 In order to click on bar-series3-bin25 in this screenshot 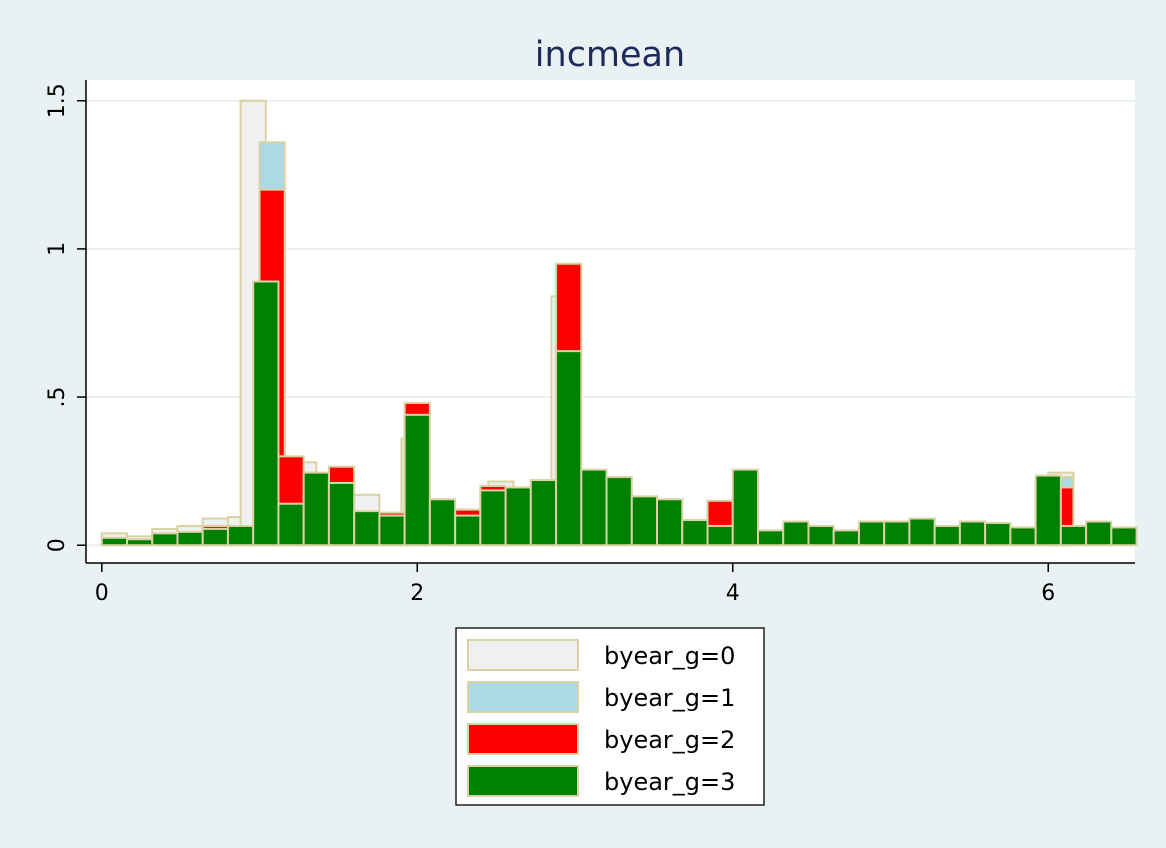, I will do `click(745, 507)`.